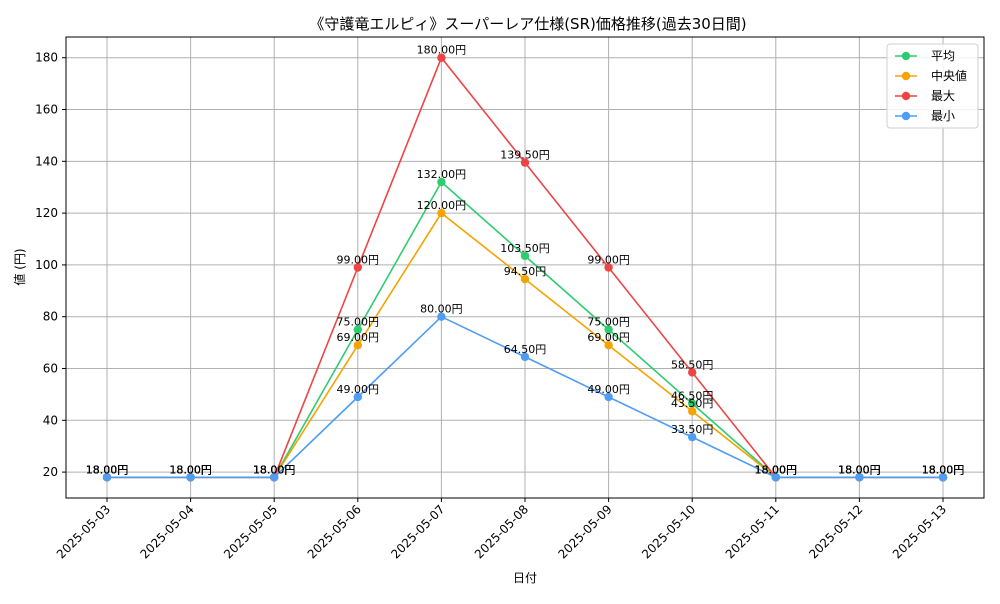 The image size is (1000, 604). Describe the element at coordinates (525, 155) in the screenshot. I see `data-label: 139.50円` at that location.